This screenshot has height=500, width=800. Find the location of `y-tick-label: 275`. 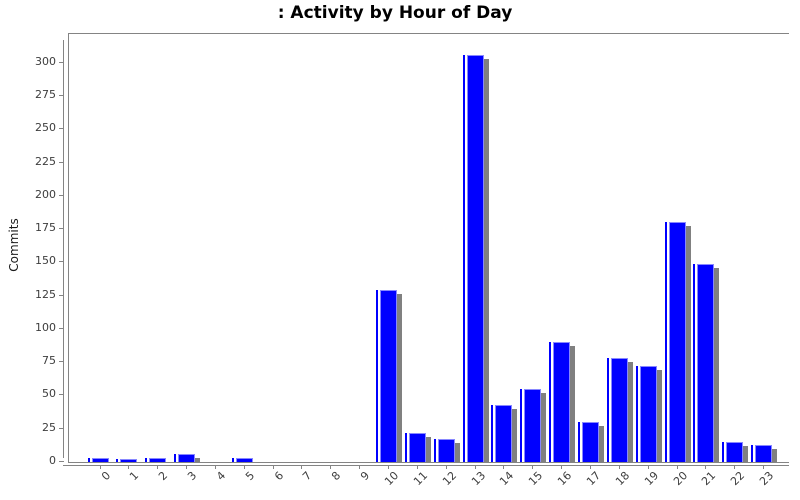

y-tick-label: 275 is located at coordinates (45, 94).